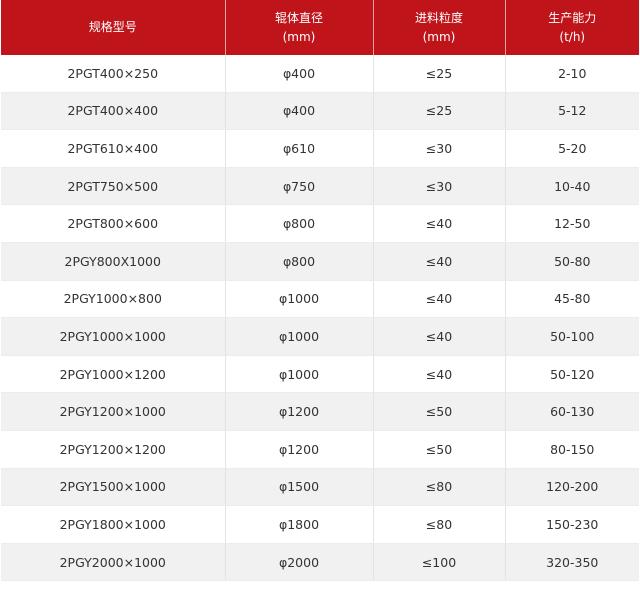 Image resolution: width=640 pixels, height=589 pixels. I want to click on table-cell: 2PGT750×500, so click(113, 186).